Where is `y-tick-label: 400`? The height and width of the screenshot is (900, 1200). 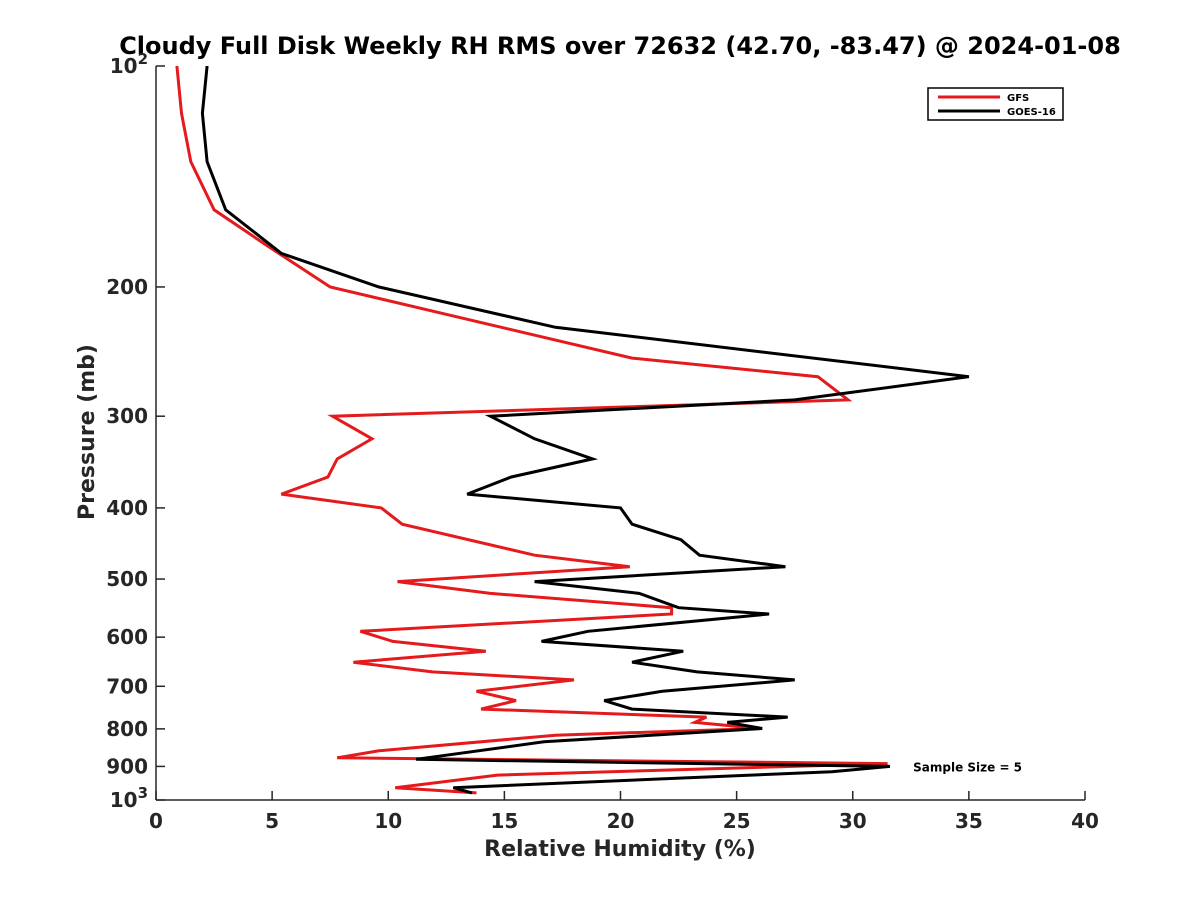 y-tick-label: 400 is located at coordinates (127, 508).